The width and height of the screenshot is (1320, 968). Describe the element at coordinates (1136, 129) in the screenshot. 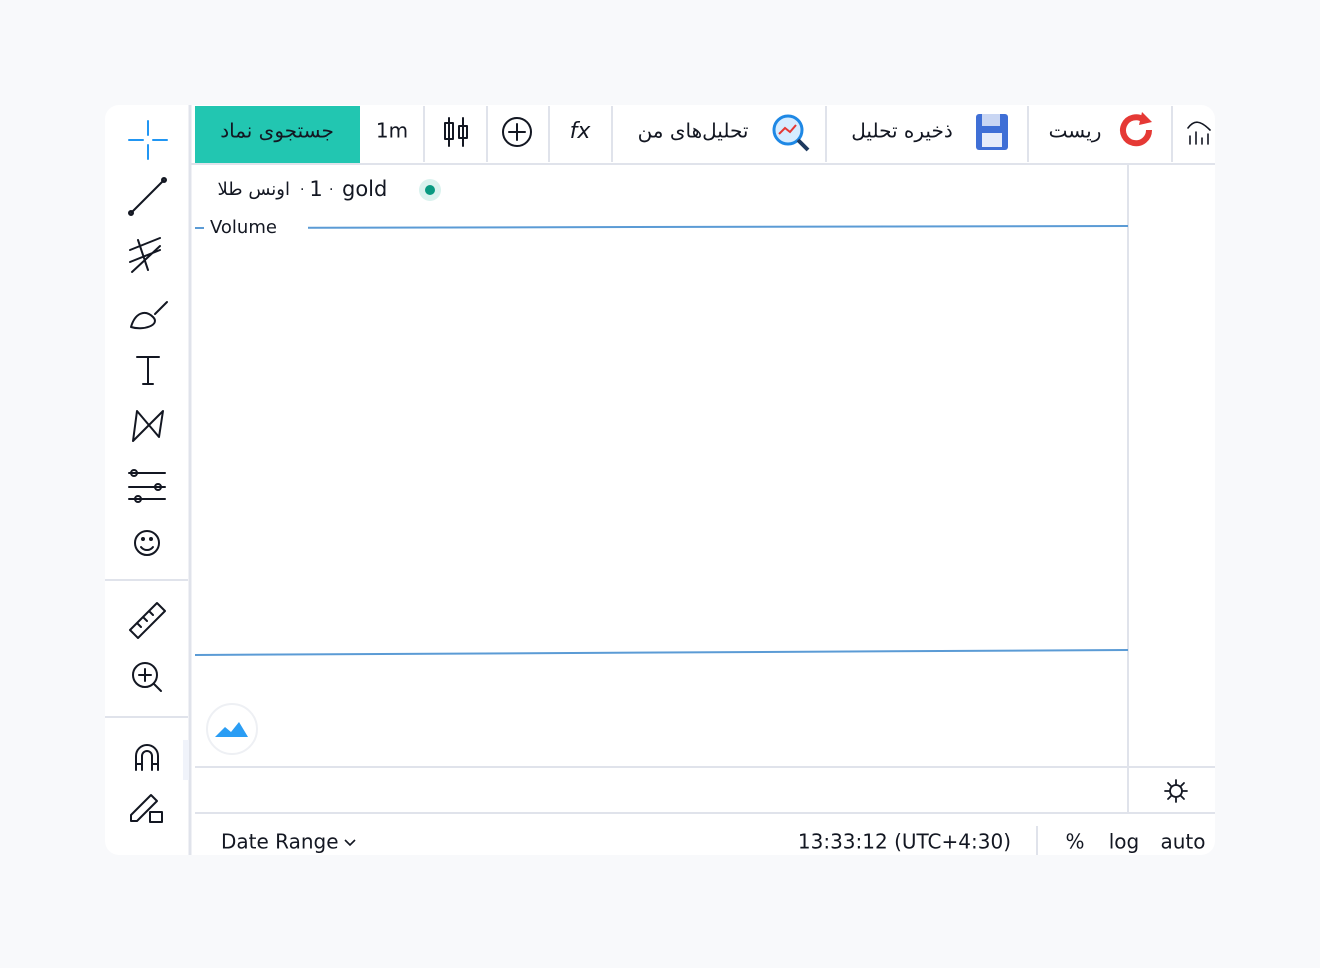

I see `reset-icon` at that location.